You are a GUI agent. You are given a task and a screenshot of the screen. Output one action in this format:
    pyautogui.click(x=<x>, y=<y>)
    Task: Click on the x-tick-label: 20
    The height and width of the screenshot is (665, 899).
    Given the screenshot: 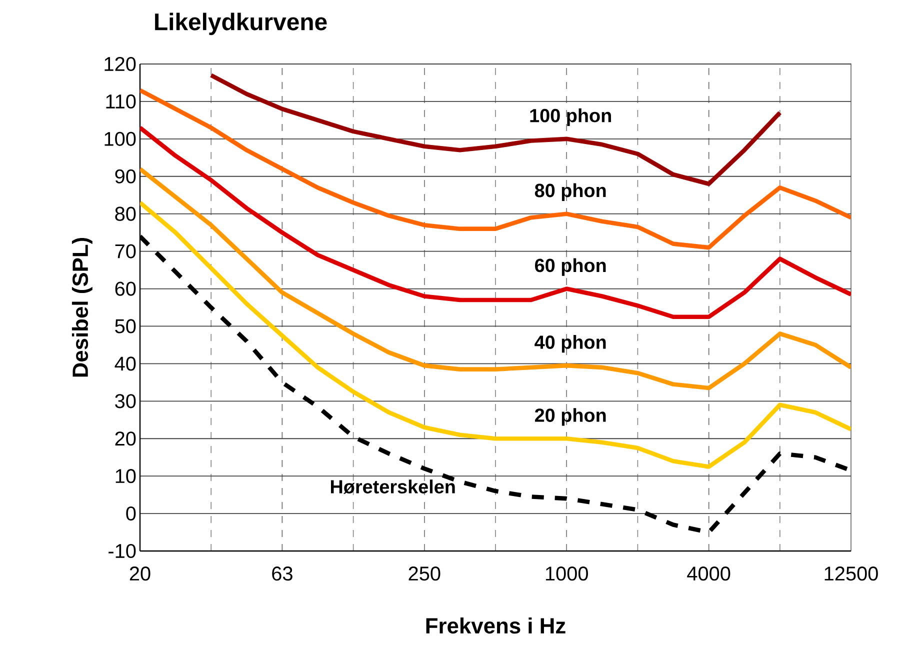 What is the action you would take?
    pyautogui.click(x=140, y=573)
    